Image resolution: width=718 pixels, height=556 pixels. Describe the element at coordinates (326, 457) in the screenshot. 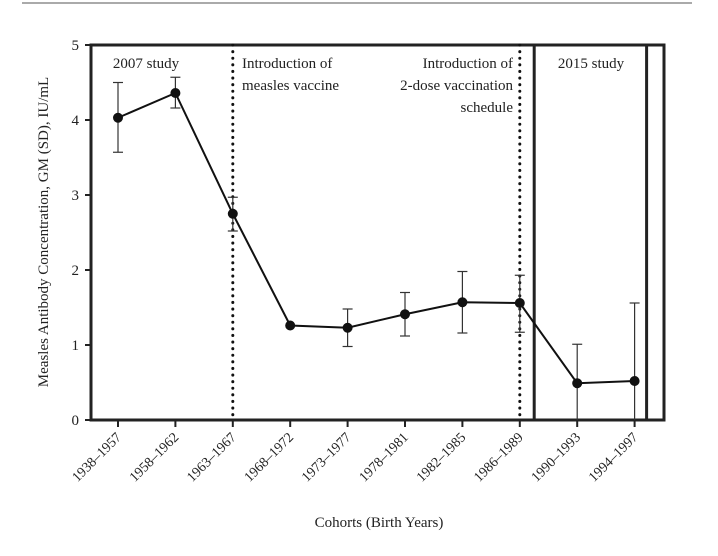

I see `x-tick-label: 1973–1977` at that location.